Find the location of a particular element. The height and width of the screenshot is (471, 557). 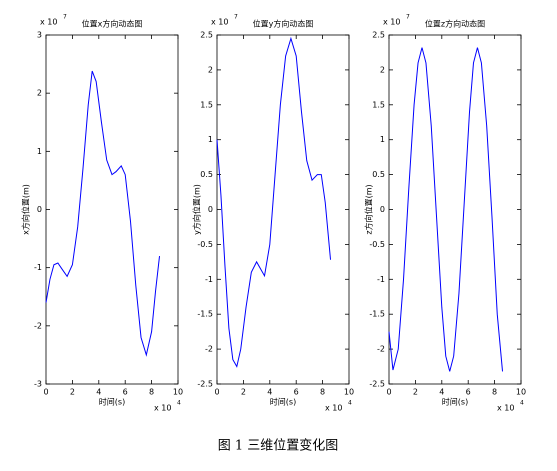

y-axis-label: z方向位置(m) is located at coordinates (369, 209).